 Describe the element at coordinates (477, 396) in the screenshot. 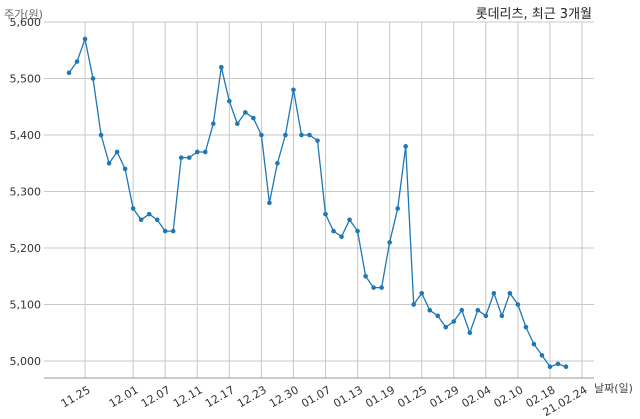

I see `x-tick-label: 02.04` at that location.